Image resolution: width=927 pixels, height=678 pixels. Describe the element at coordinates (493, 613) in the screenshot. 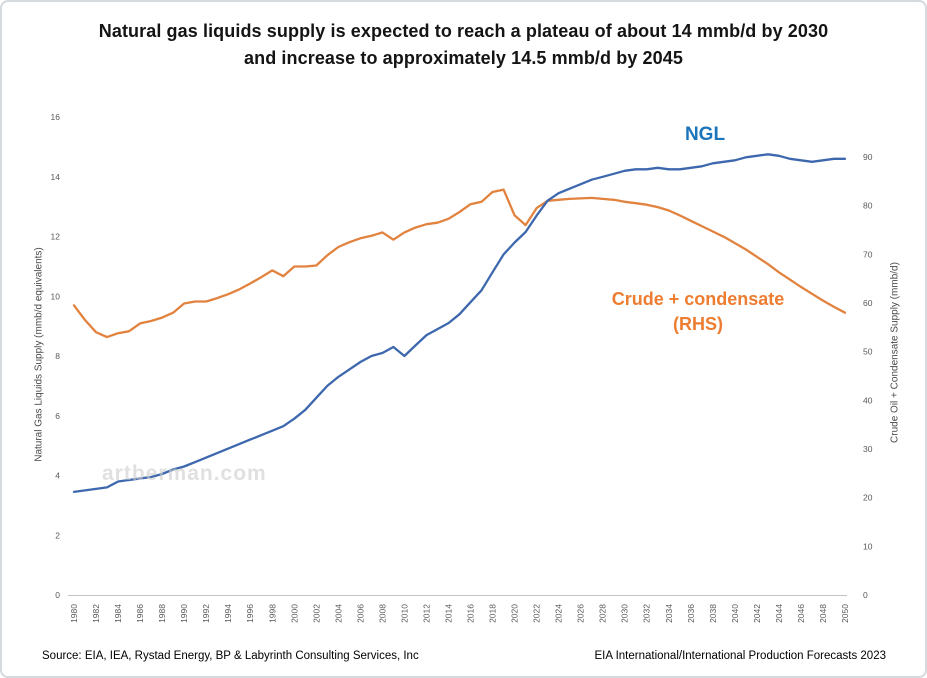

I see `x-axis-tick-label: 2018` at that location.